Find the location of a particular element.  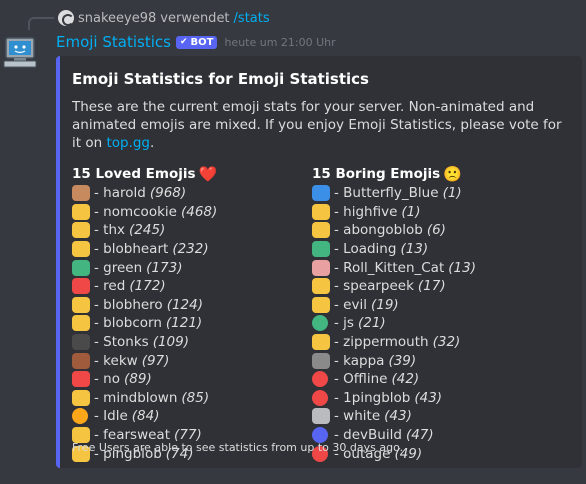

emoji-list-item: - thx (245) is located at coordinates (192, 230).